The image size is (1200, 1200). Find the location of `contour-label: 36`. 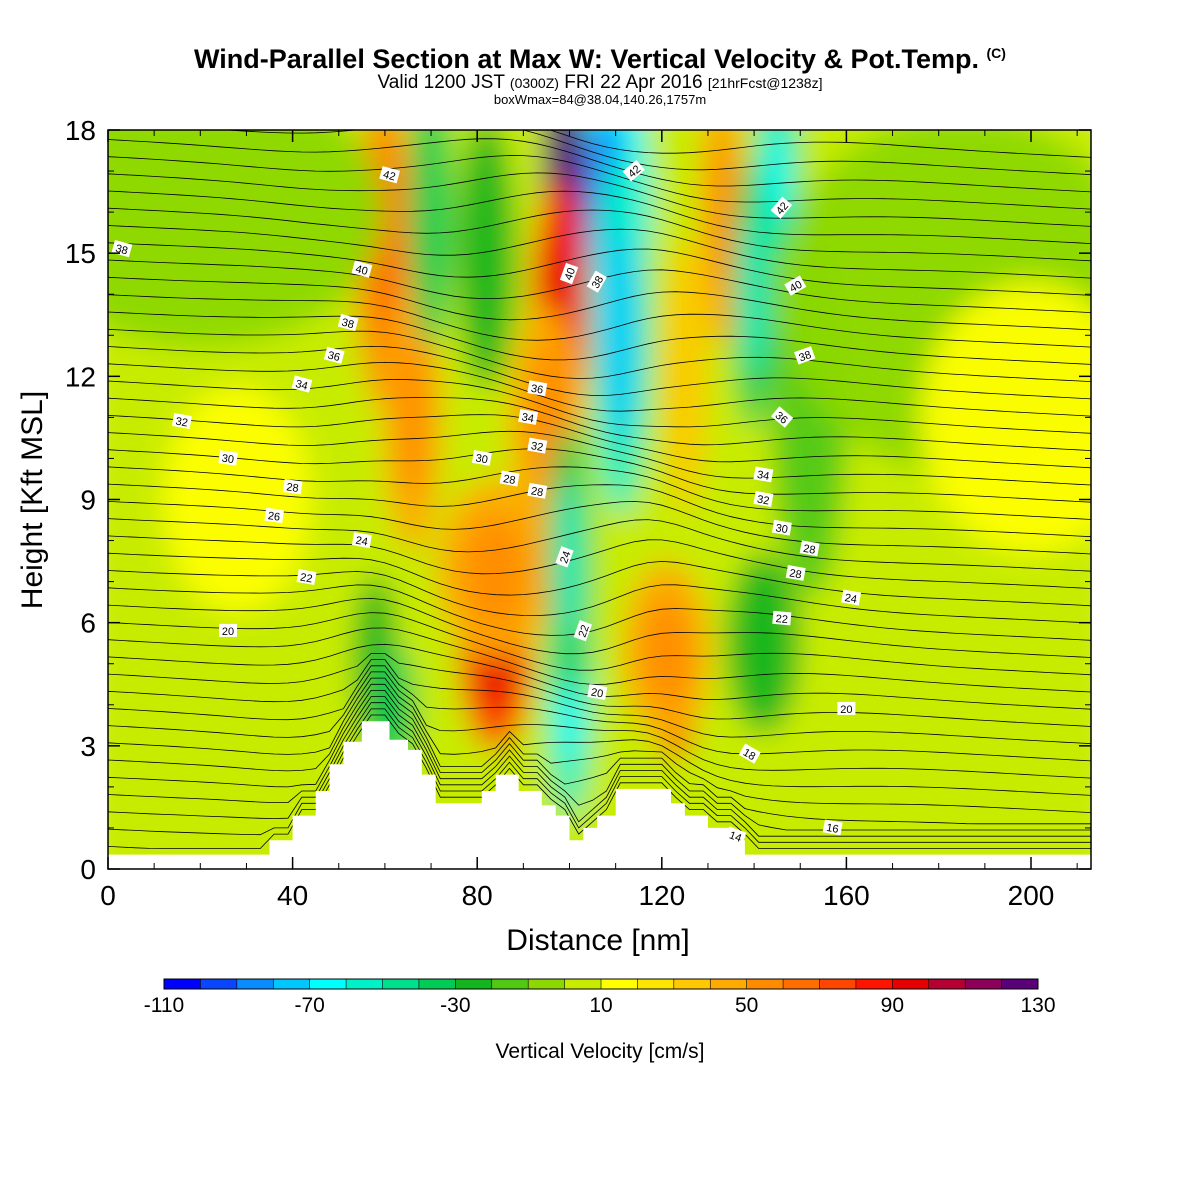

contour-label: 36 is located at coordinates (334, 355).